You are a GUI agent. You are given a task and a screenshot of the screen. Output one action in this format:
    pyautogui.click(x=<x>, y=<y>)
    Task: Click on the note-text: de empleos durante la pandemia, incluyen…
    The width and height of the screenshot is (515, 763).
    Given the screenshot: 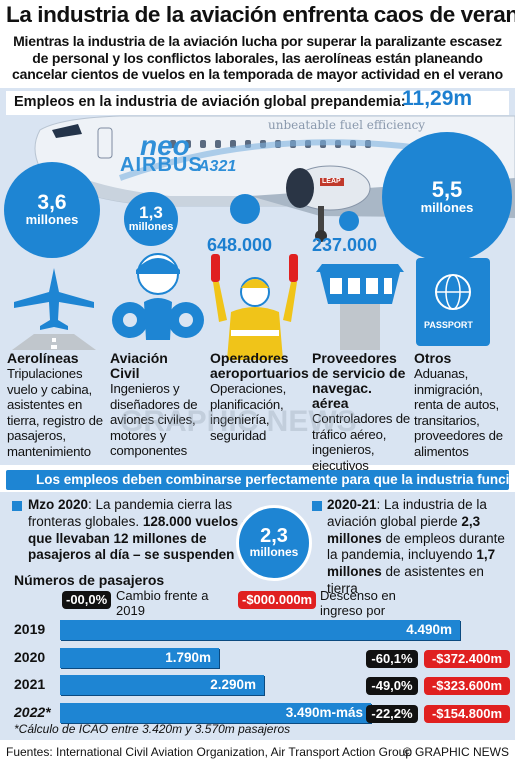 What is the action you would take?
    pyautogui.click(x=416, y=546)
    